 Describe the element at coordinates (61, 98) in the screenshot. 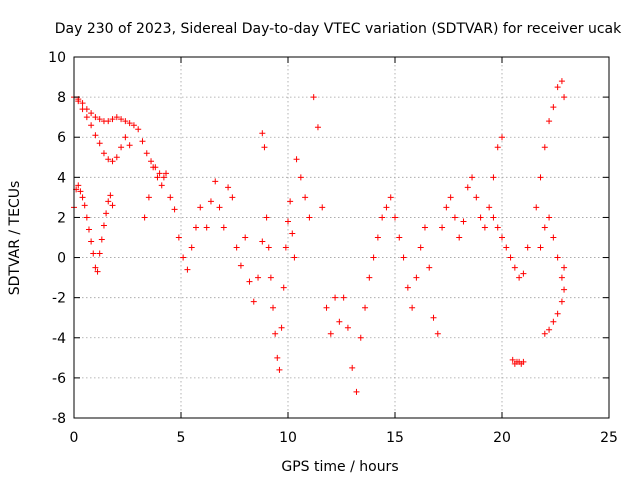

I see `y-tick-label: 8` at that location.